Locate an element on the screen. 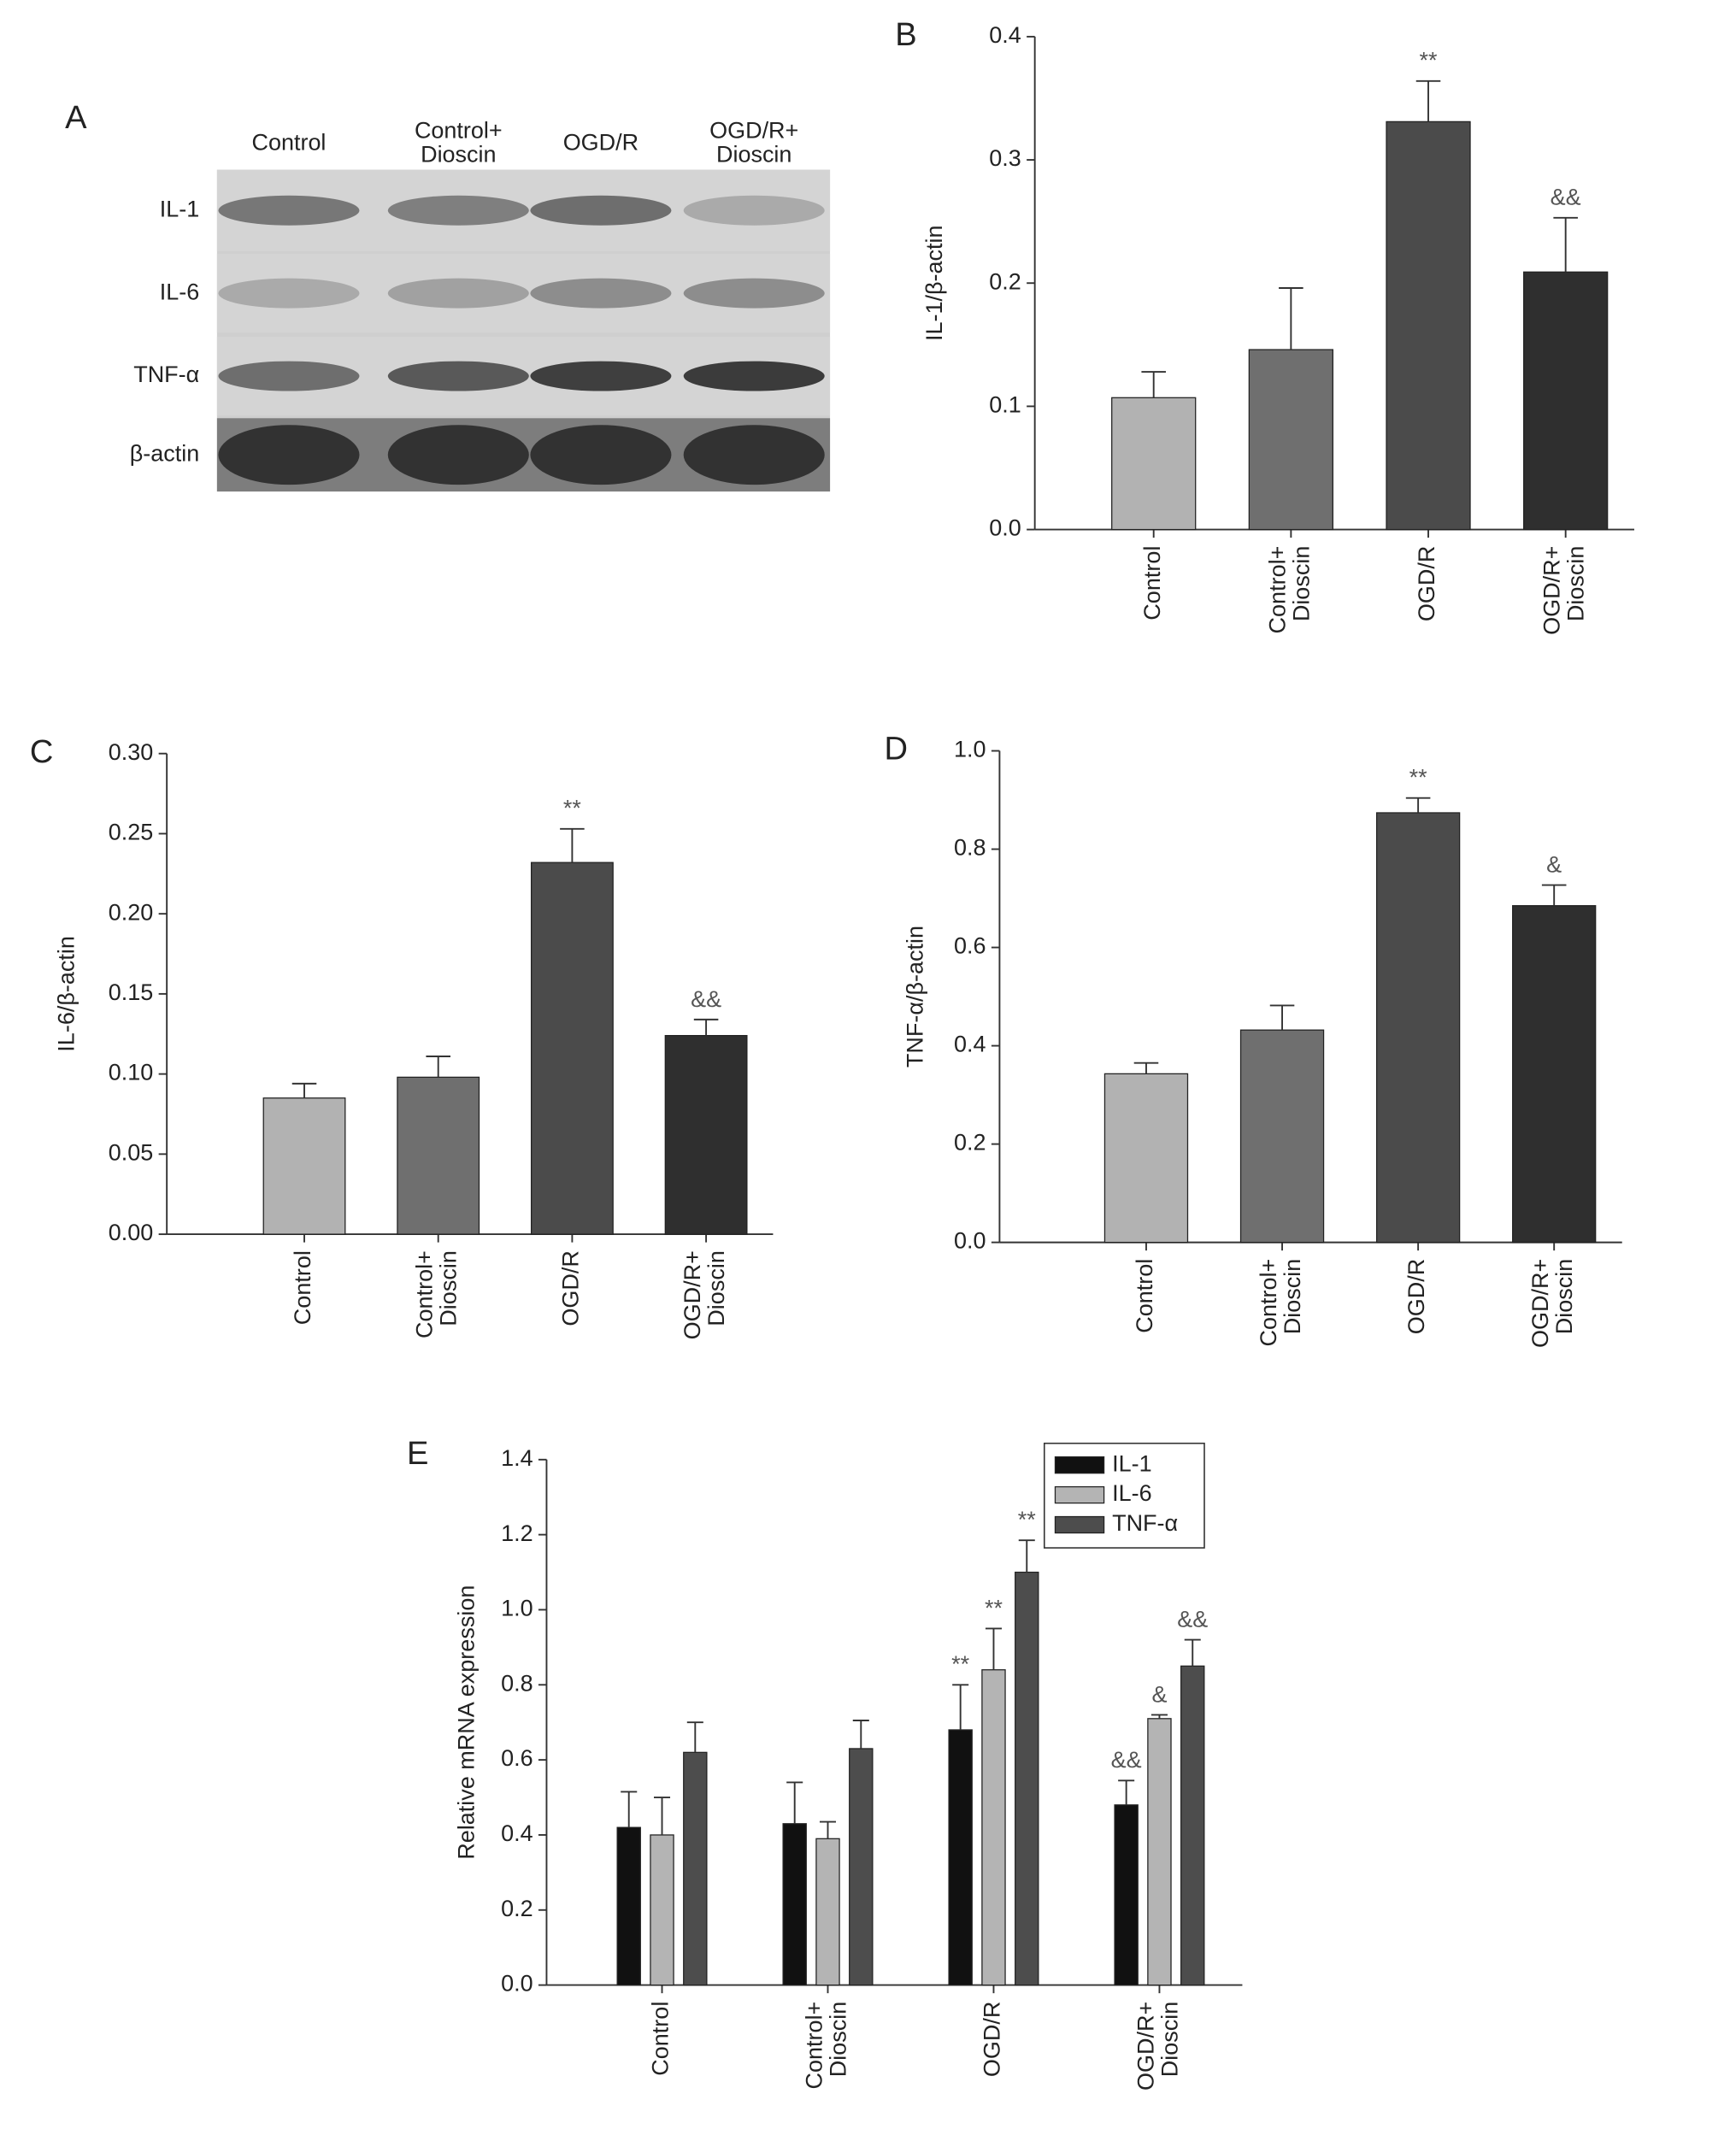 The width and height of the screenshot is (1736, 2129). y-tick-label: 0.10 is located at coordinates (131, 1072).